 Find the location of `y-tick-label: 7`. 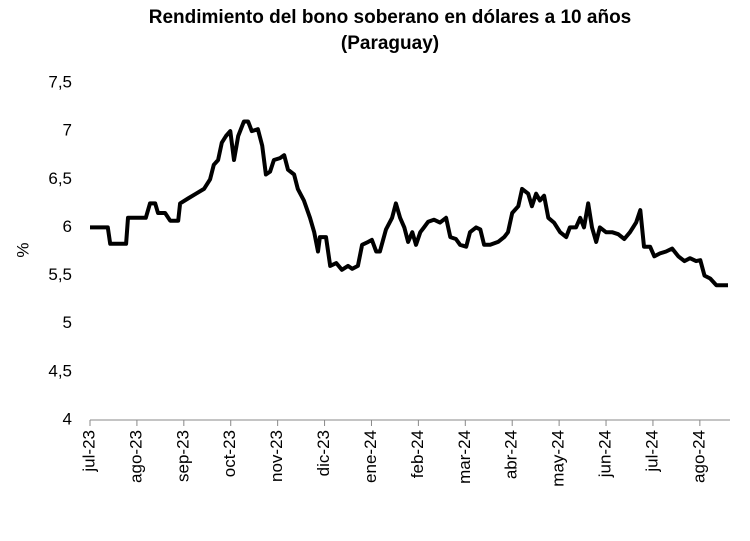

y-tick-label: 7 is located at coordinates (67, 130).